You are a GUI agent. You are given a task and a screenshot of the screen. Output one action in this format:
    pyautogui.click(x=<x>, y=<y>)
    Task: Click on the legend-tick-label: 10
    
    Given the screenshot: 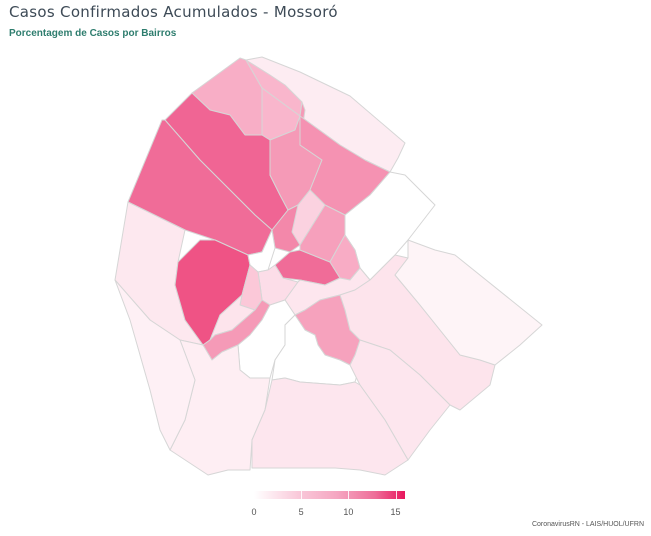 What is the action you would take?
    pyautogui.click(x=348, y=512)
    